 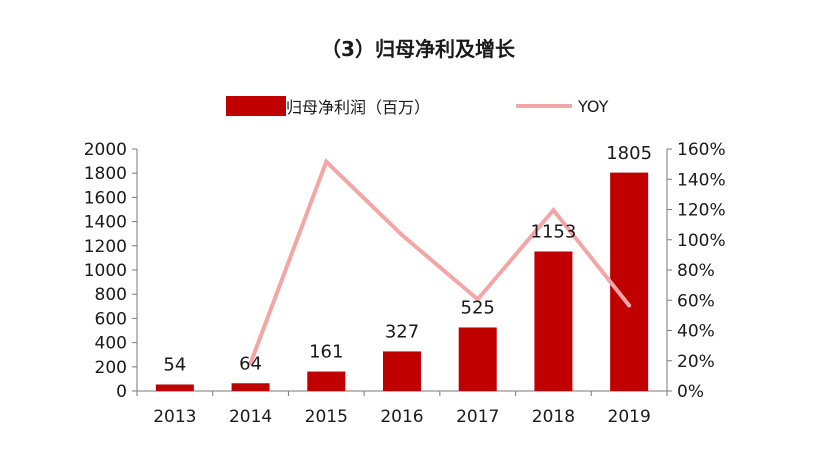 I want to click on left-tick-label: 1200, so click(x=105, y=247).